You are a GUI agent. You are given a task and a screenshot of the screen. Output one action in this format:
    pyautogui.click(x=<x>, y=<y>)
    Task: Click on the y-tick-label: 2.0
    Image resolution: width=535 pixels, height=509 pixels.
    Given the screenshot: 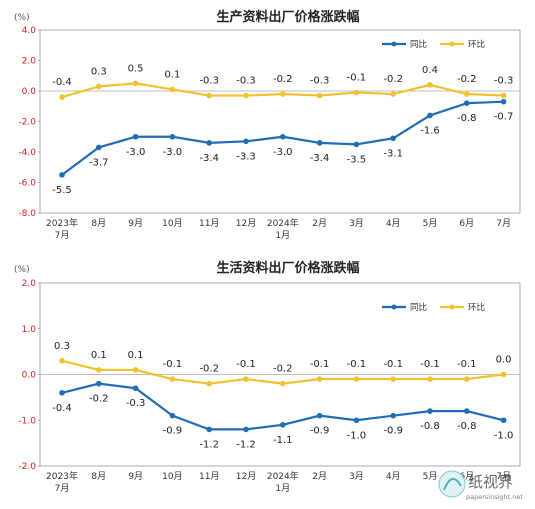 What is the action you would take?
    pyautogui.click(x=29, y=62)
    